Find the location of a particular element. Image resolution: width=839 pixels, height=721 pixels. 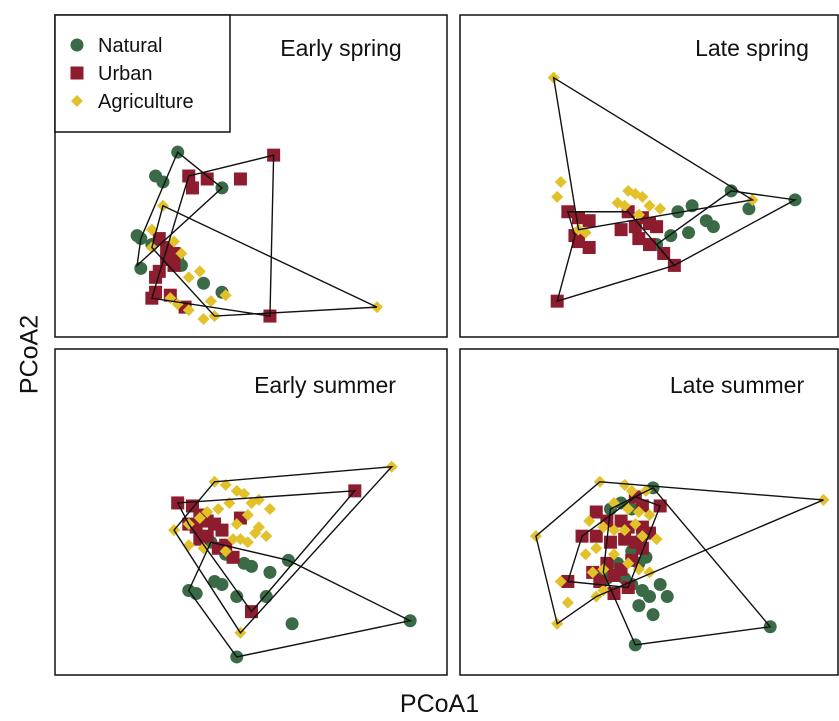

panel-title: Late summer is located at coordinates (737, 385).